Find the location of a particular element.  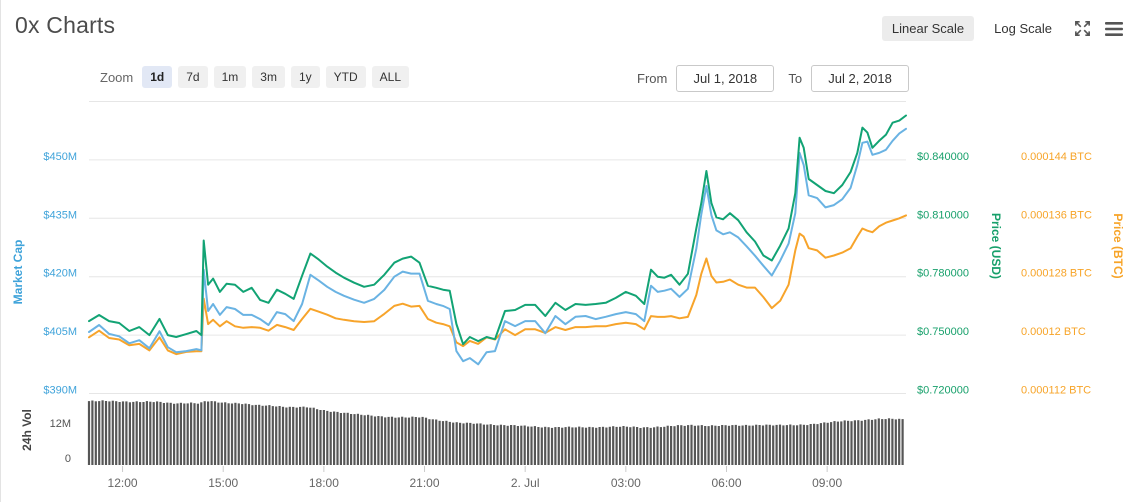

range-button-all: ALL is located at coordinates (390, 77).